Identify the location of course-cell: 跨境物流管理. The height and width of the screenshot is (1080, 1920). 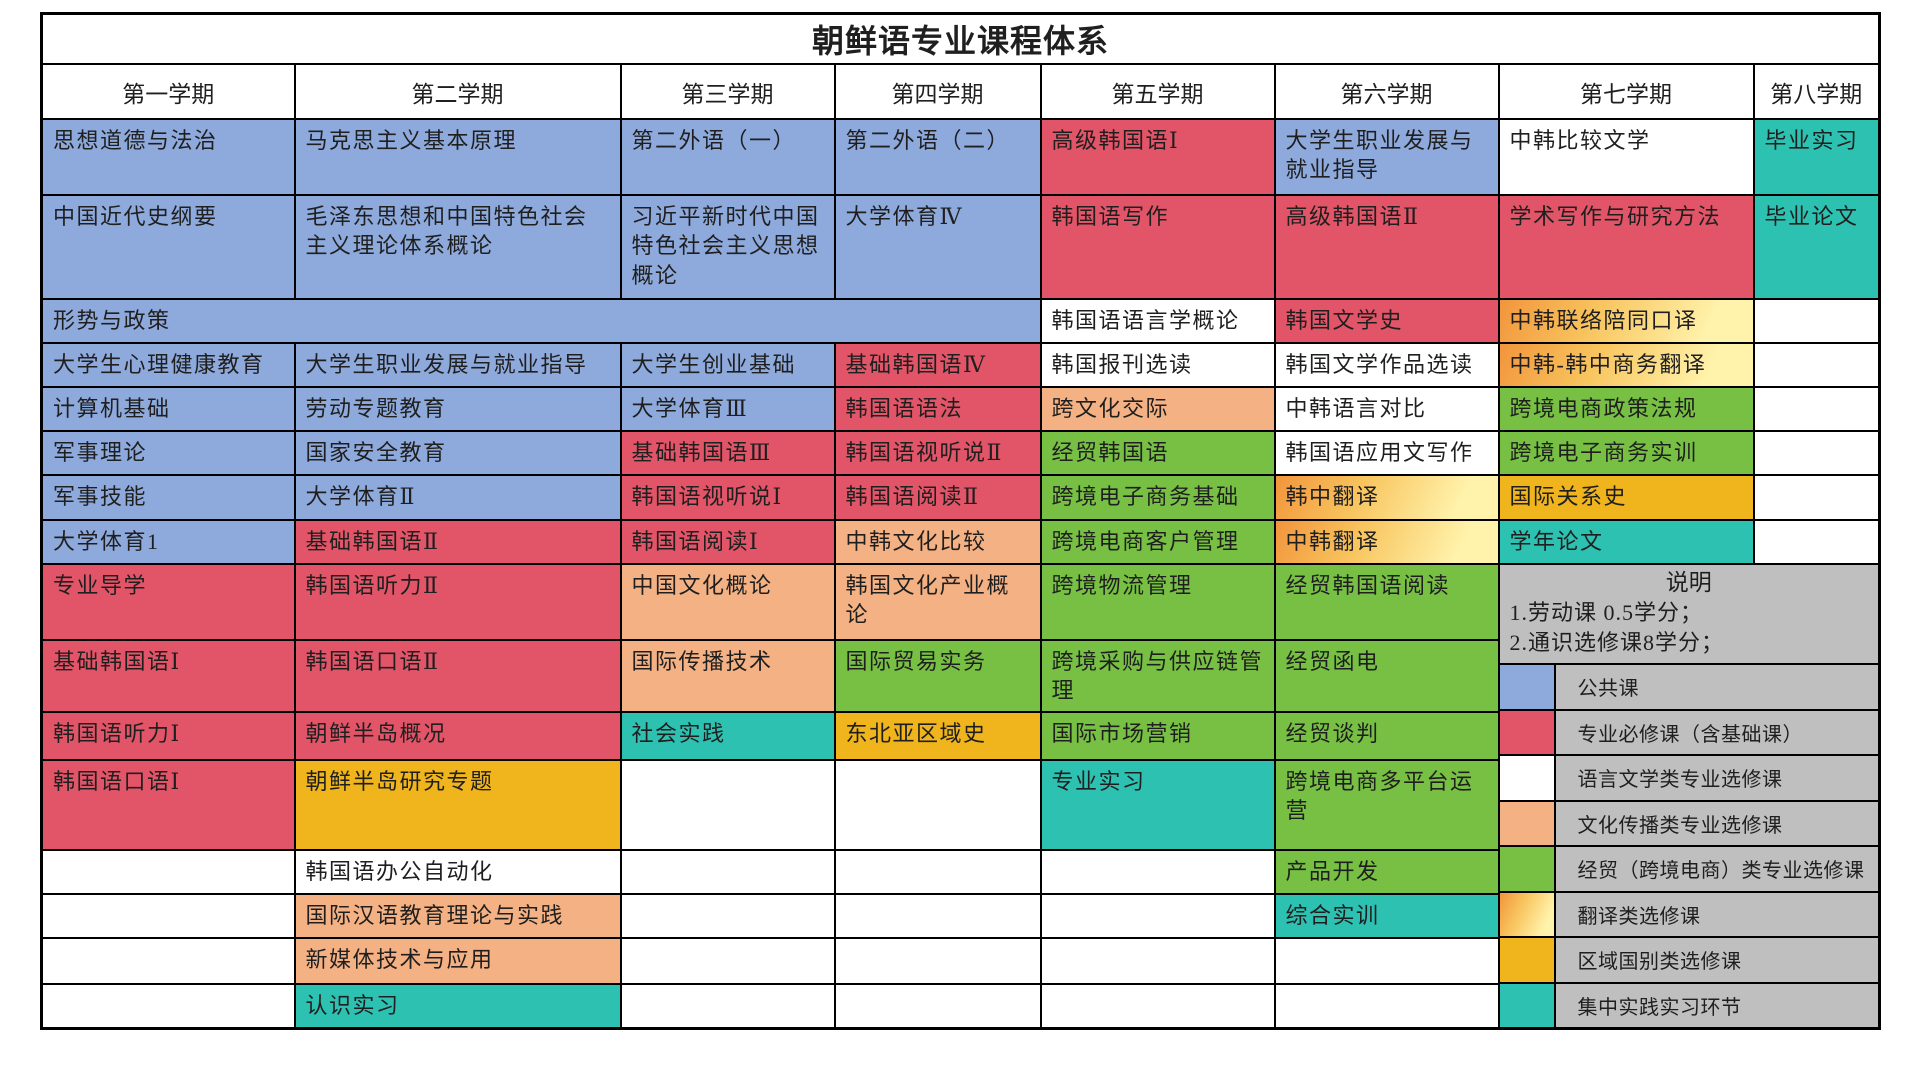
(1157, 602).